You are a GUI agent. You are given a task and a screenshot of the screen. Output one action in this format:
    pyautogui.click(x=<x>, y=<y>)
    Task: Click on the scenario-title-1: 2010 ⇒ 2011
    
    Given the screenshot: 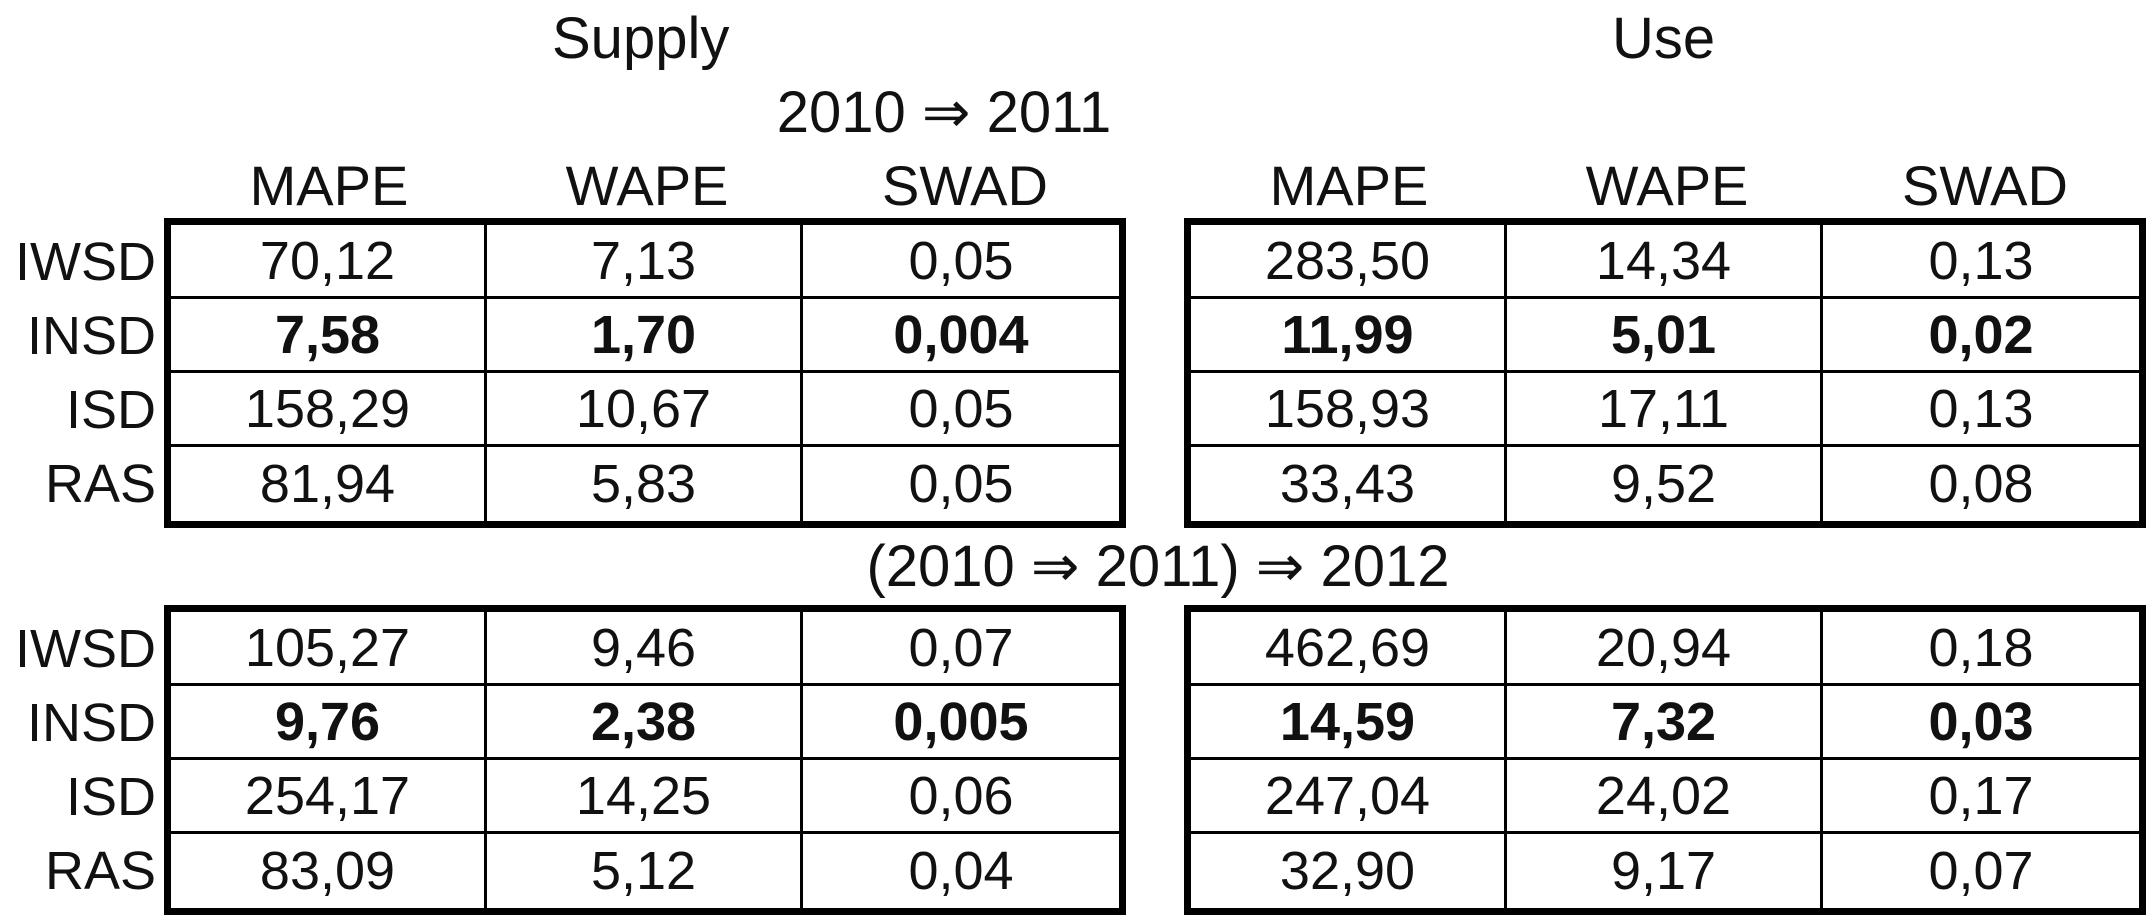 What is the action you would take?
    pyautogui.click(x=944, y=112)
    